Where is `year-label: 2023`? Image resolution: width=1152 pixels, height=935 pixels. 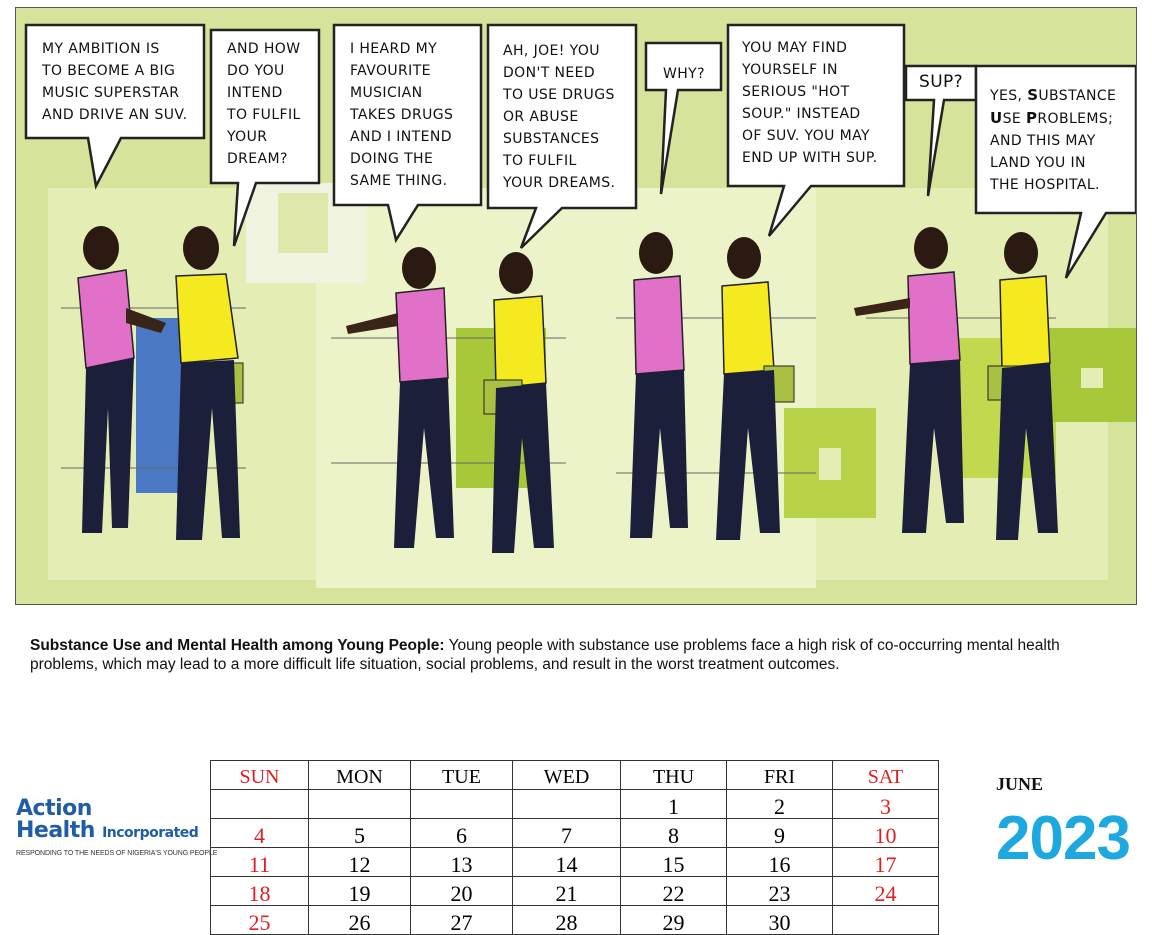
year-label: 2023 is located at coordinates (1063, 838).